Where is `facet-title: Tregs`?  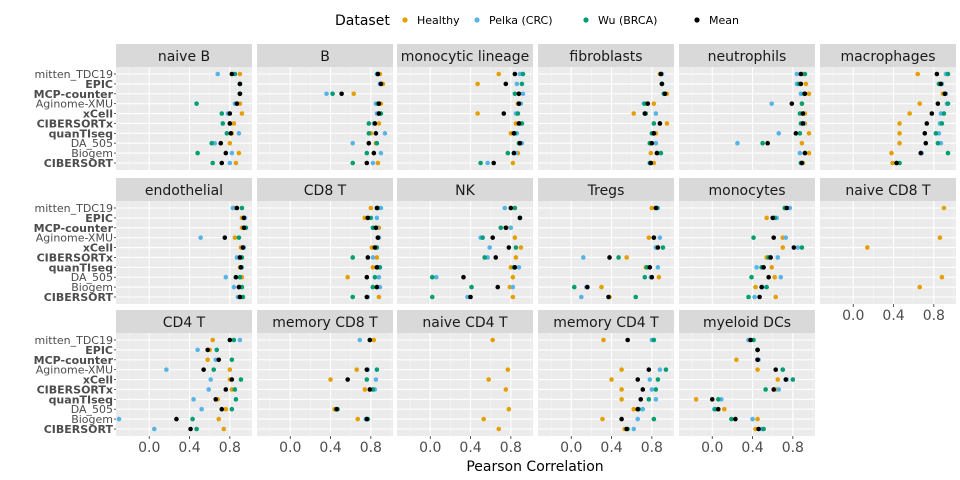
facet-title: Tregs is located at coordinates (606, 191).